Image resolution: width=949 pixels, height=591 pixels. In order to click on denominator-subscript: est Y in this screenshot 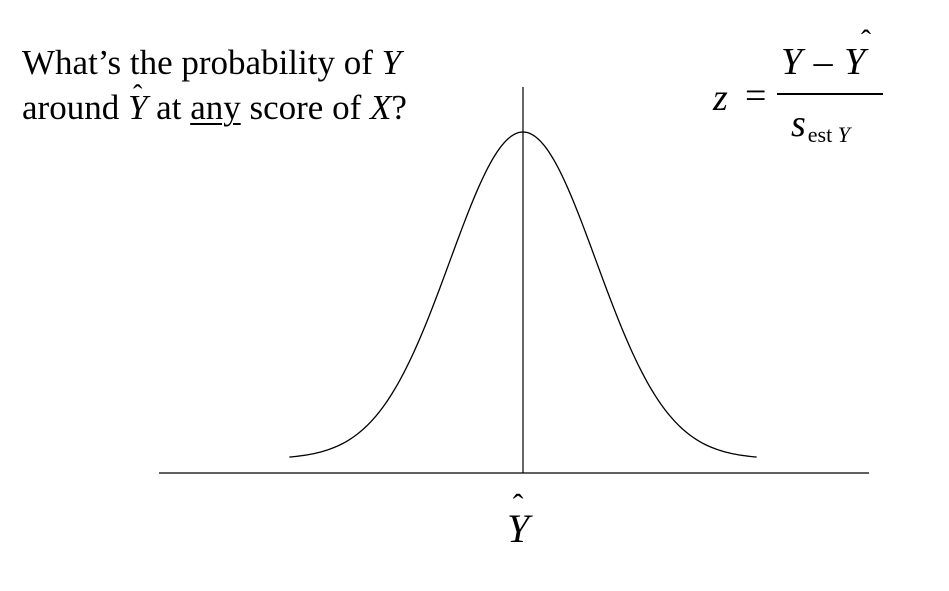, I will do `click(828, 134)`.